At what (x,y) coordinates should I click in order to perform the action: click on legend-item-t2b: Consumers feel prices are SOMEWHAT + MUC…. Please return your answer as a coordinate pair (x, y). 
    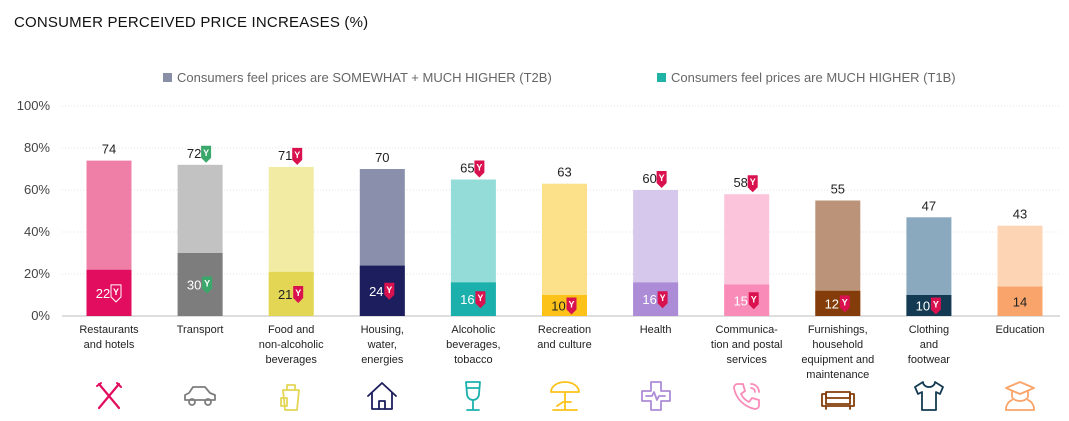
    Looking at the image, I should click on (357, 77).